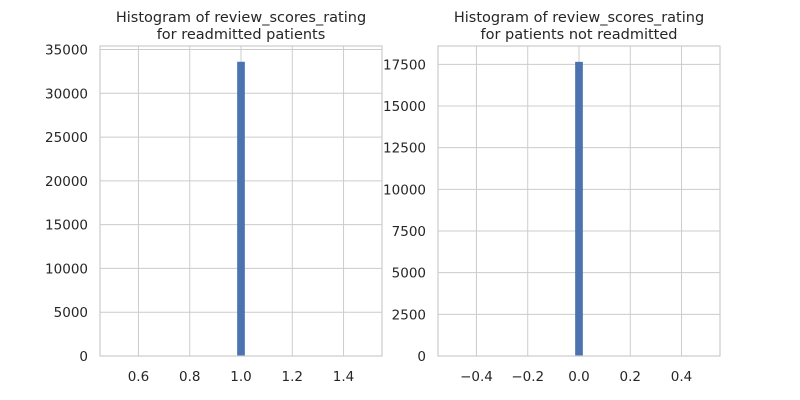 The width and height of the screenshot is (800, 400). Describe the element at coordinates (409, 232) in the screenshot. I see `y-tick-label: 7500` at that location.